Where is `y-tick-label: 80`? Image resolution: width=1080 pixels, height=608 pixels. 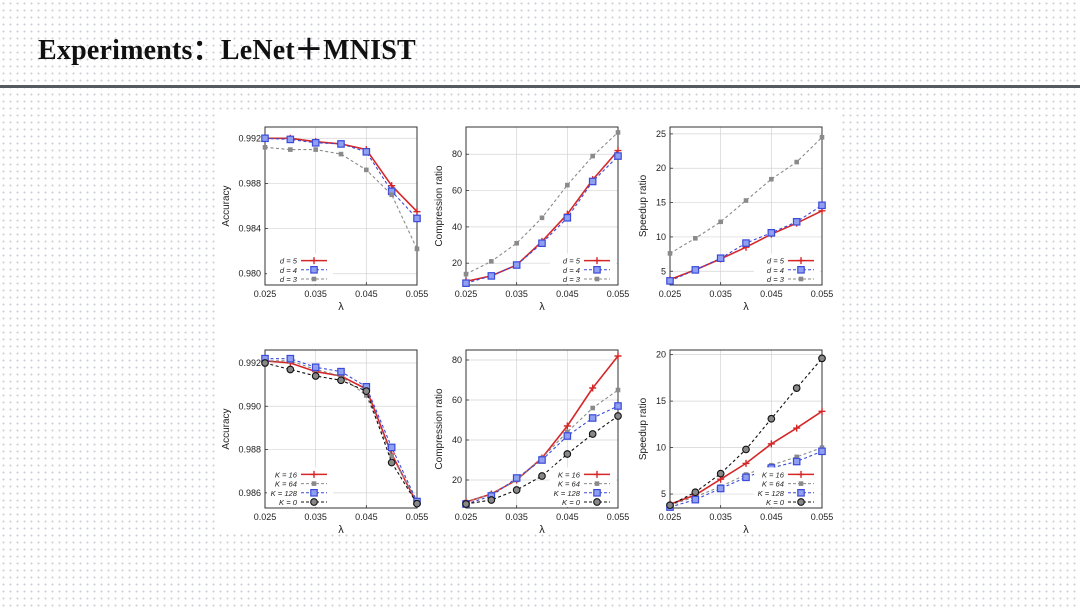
y-tick-label: 80 is located at coordinates (457, 360).